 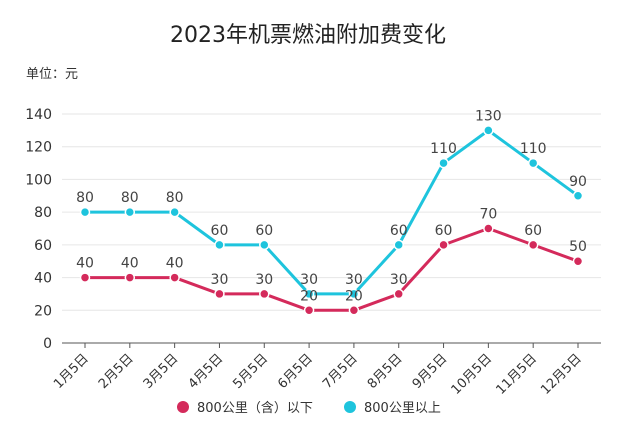 What do you see at coordinates (38, 148) in the screenshot?
I see `y-tick-label: 120` at bounding box center [38, 148].